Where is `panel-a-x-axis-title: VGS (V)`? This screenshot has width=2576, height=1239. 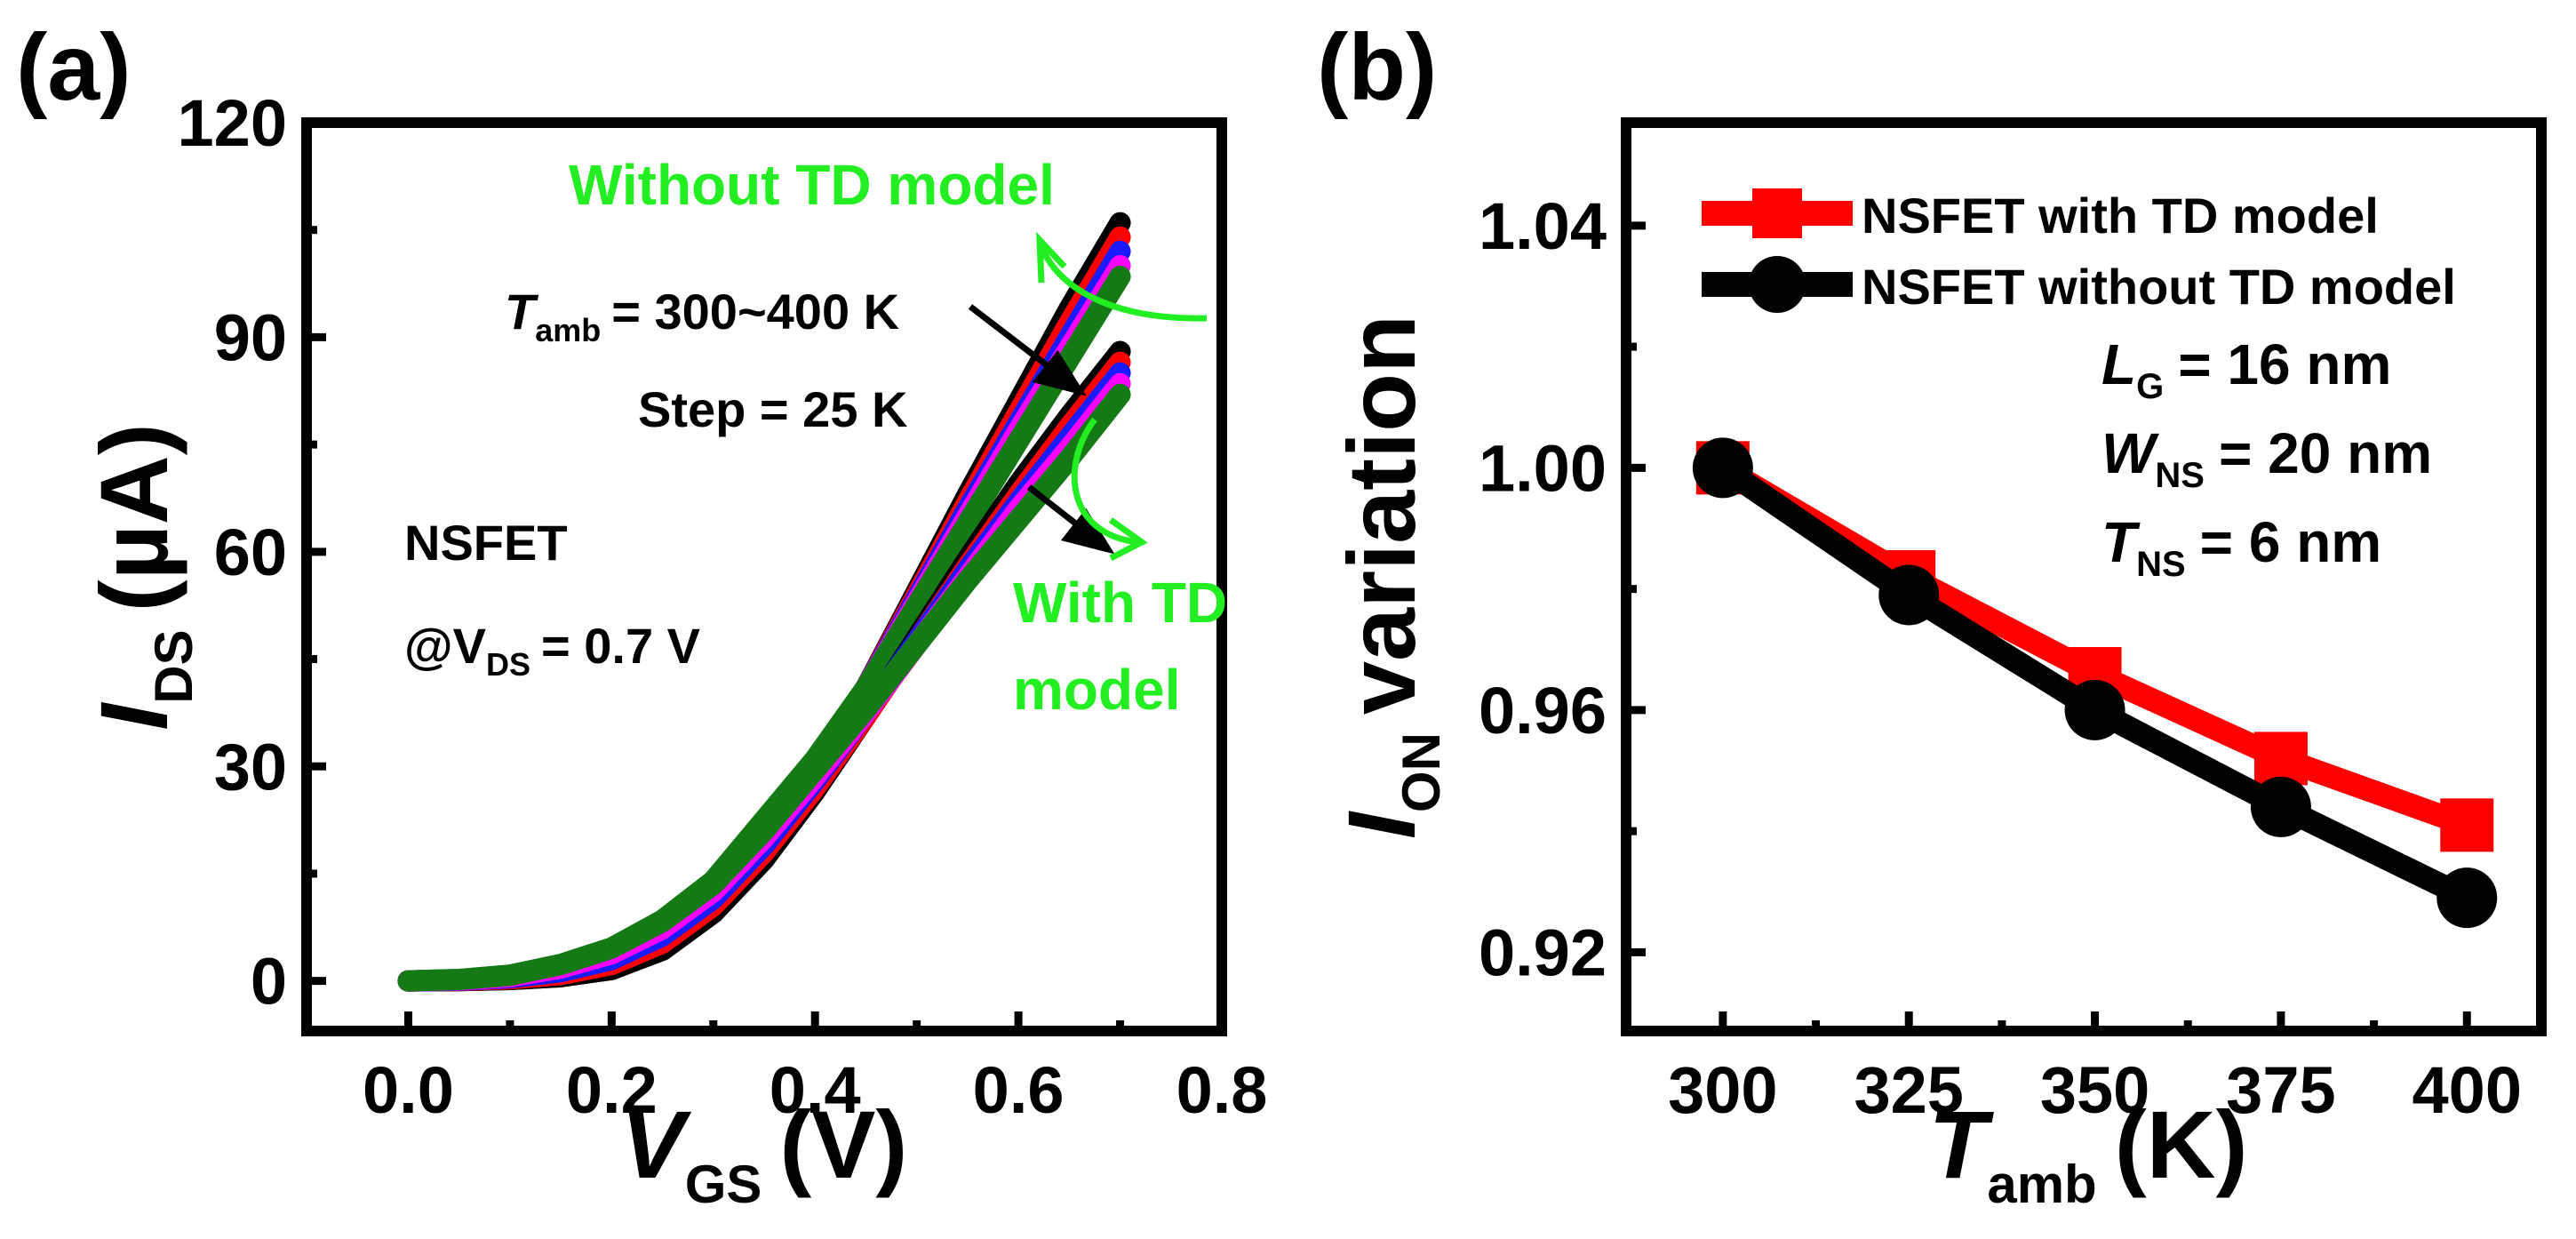 panel-a-x-axis-title: VGS (V) is located at coordinates (765, 1152).